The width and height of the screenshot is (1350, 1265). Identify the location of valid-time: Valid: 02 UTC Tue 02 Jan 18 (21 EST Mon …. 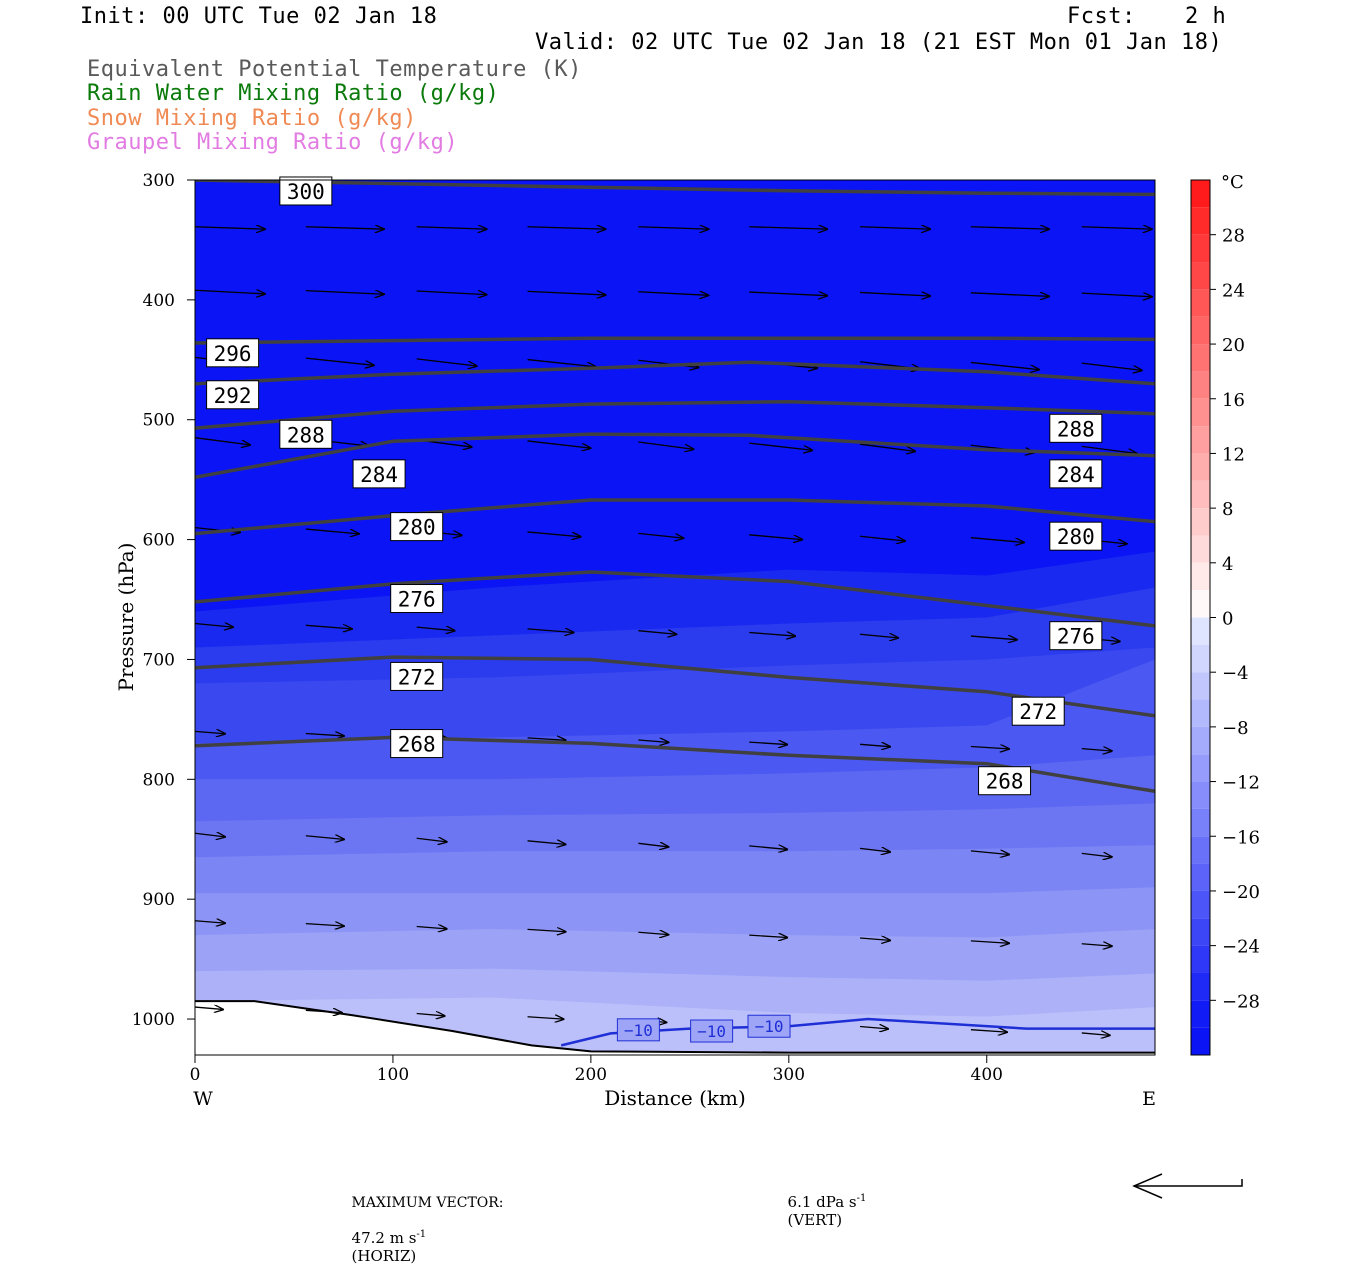
(879, 42).